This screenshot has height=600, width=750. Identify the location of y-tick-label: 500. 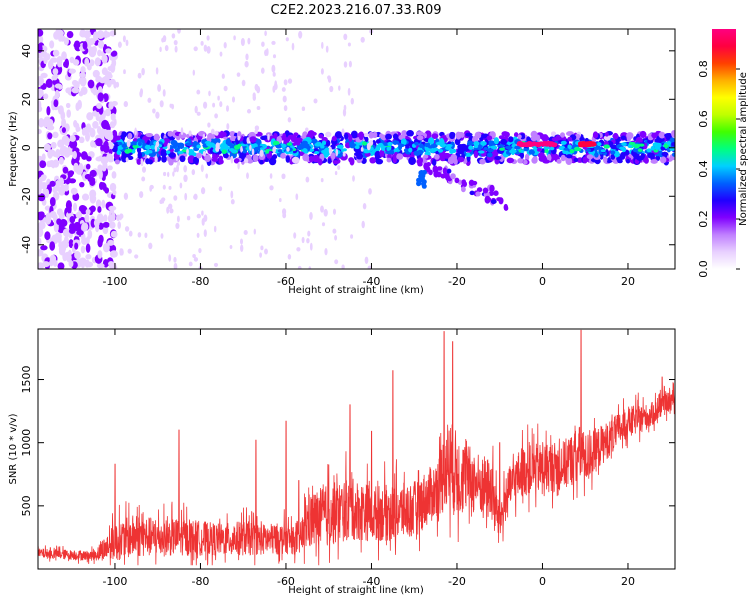
(26, 505).